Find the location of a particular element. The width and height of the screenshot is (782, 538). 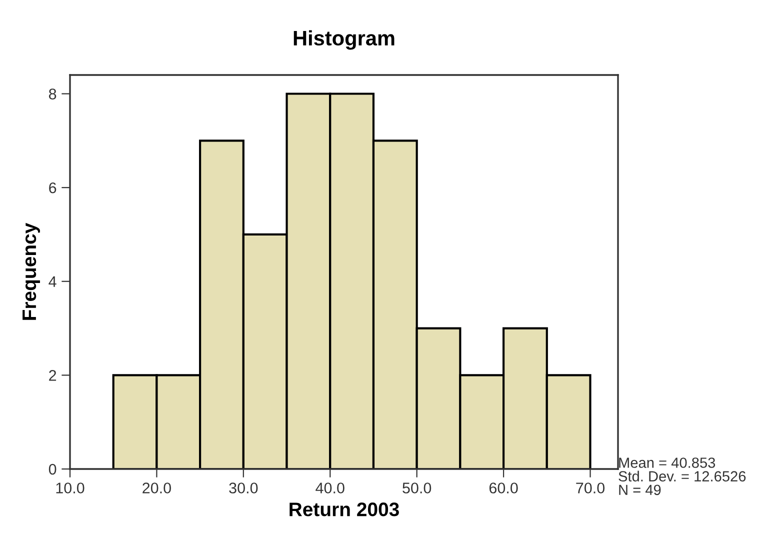

y-tick-label: 6 is located at coordinates (52, 188).